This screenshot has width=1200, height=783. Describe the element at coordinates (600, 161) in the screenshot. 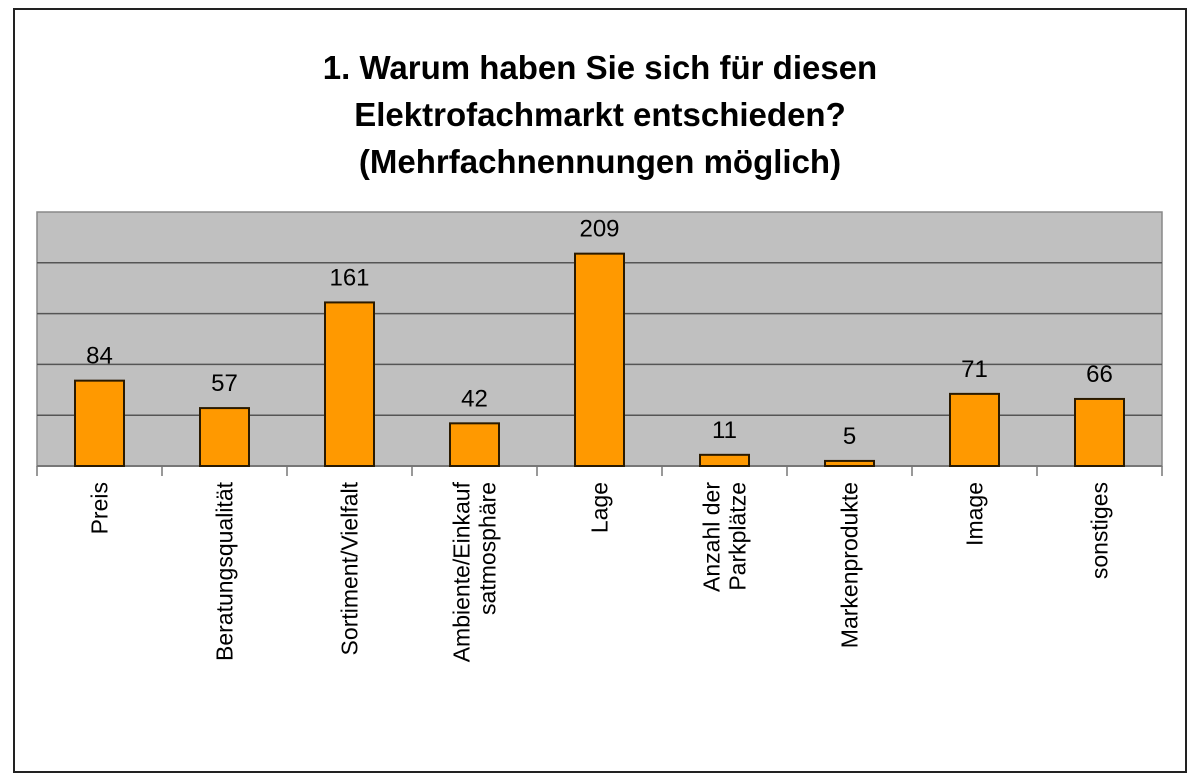

I see `chart-title-line: (Mehrfachnennungen möglich)` at that location.